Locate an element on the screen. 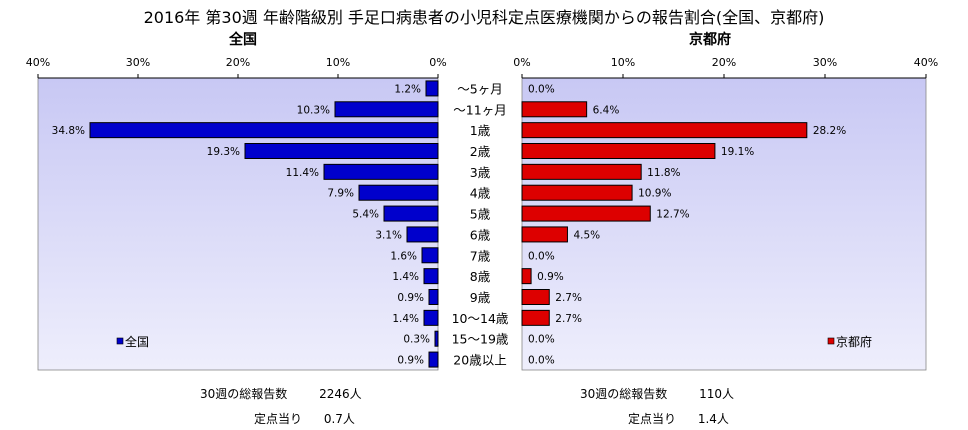 This screenshot has height=430, width=968. national-total-row: 30週の総報告数 2246人 is located at coordinates (281, 393).